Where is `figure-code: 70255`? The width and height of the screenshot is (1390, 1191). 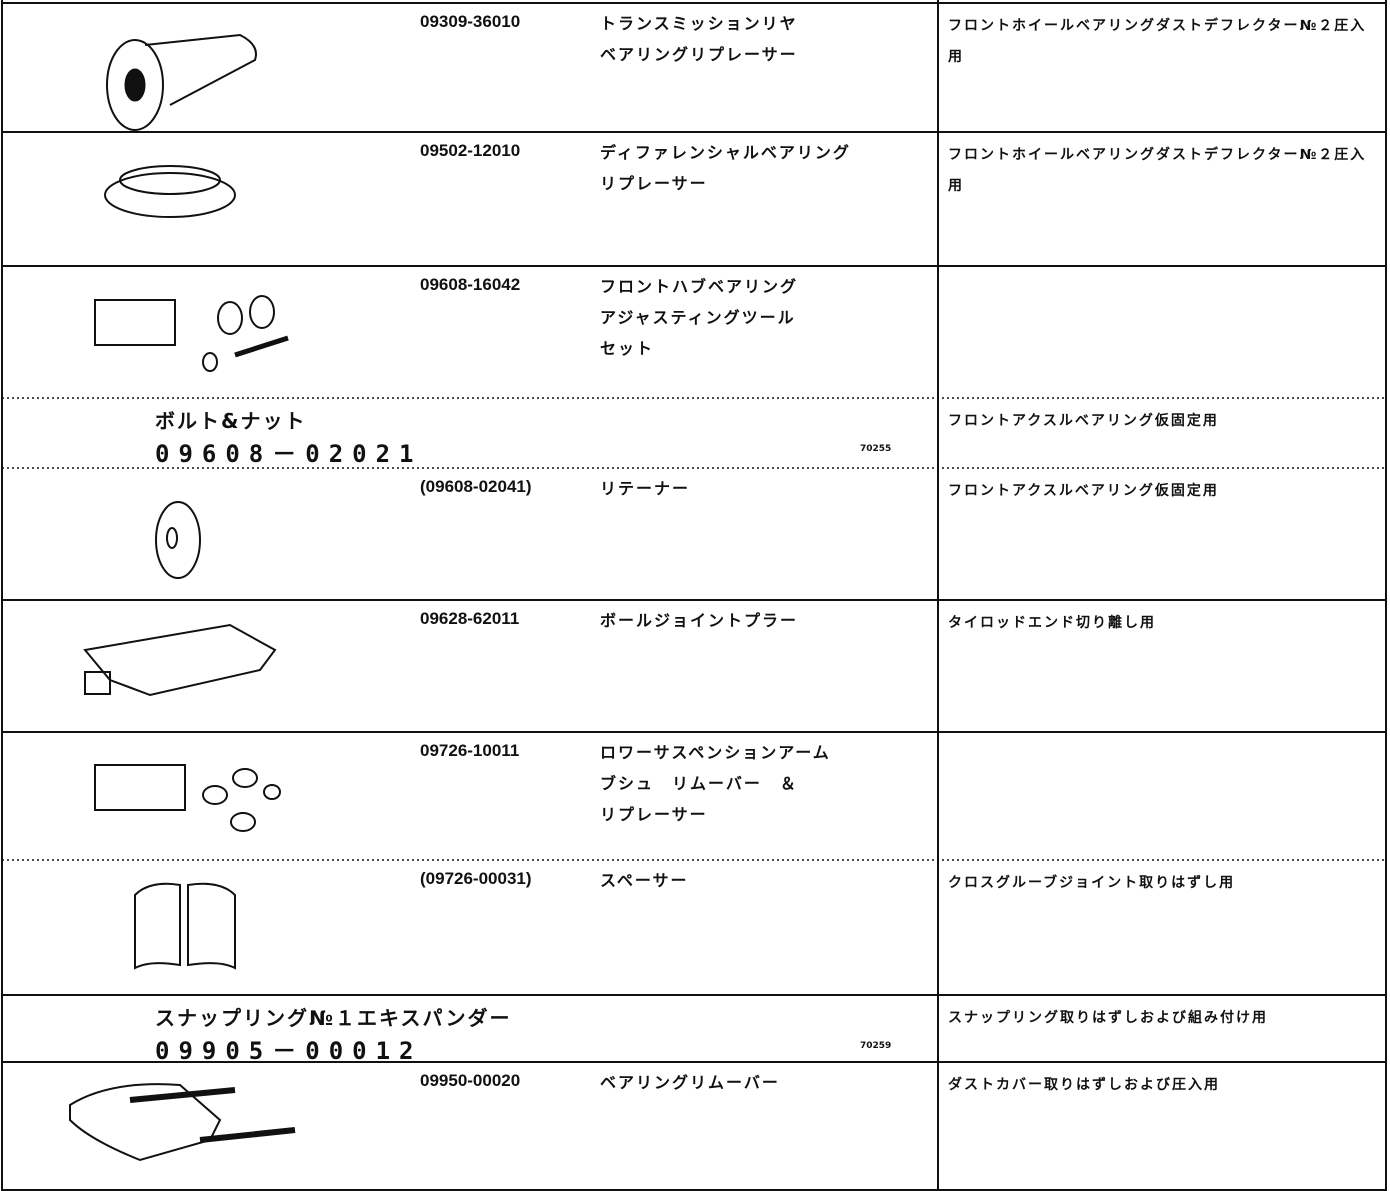 figure-code: 70255 is located at coordinates (876, 449).